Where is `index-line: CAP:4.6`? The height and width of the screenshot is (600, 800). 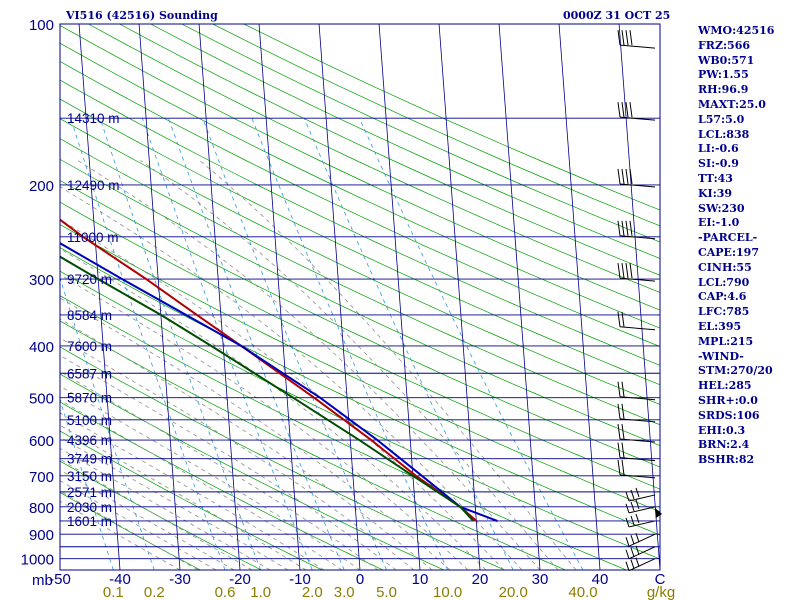
index-line: CAP:4.6 is located at coordinates (722, 297).